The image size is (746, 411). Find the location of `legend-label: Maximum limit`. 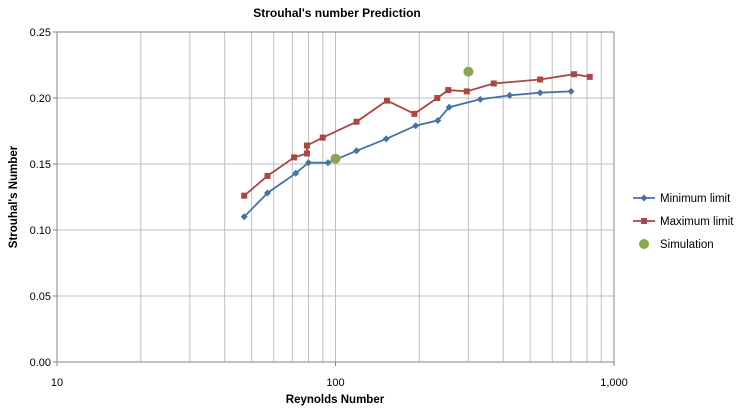

legend-label: Maximum limit is located at coordinates (697, 222).